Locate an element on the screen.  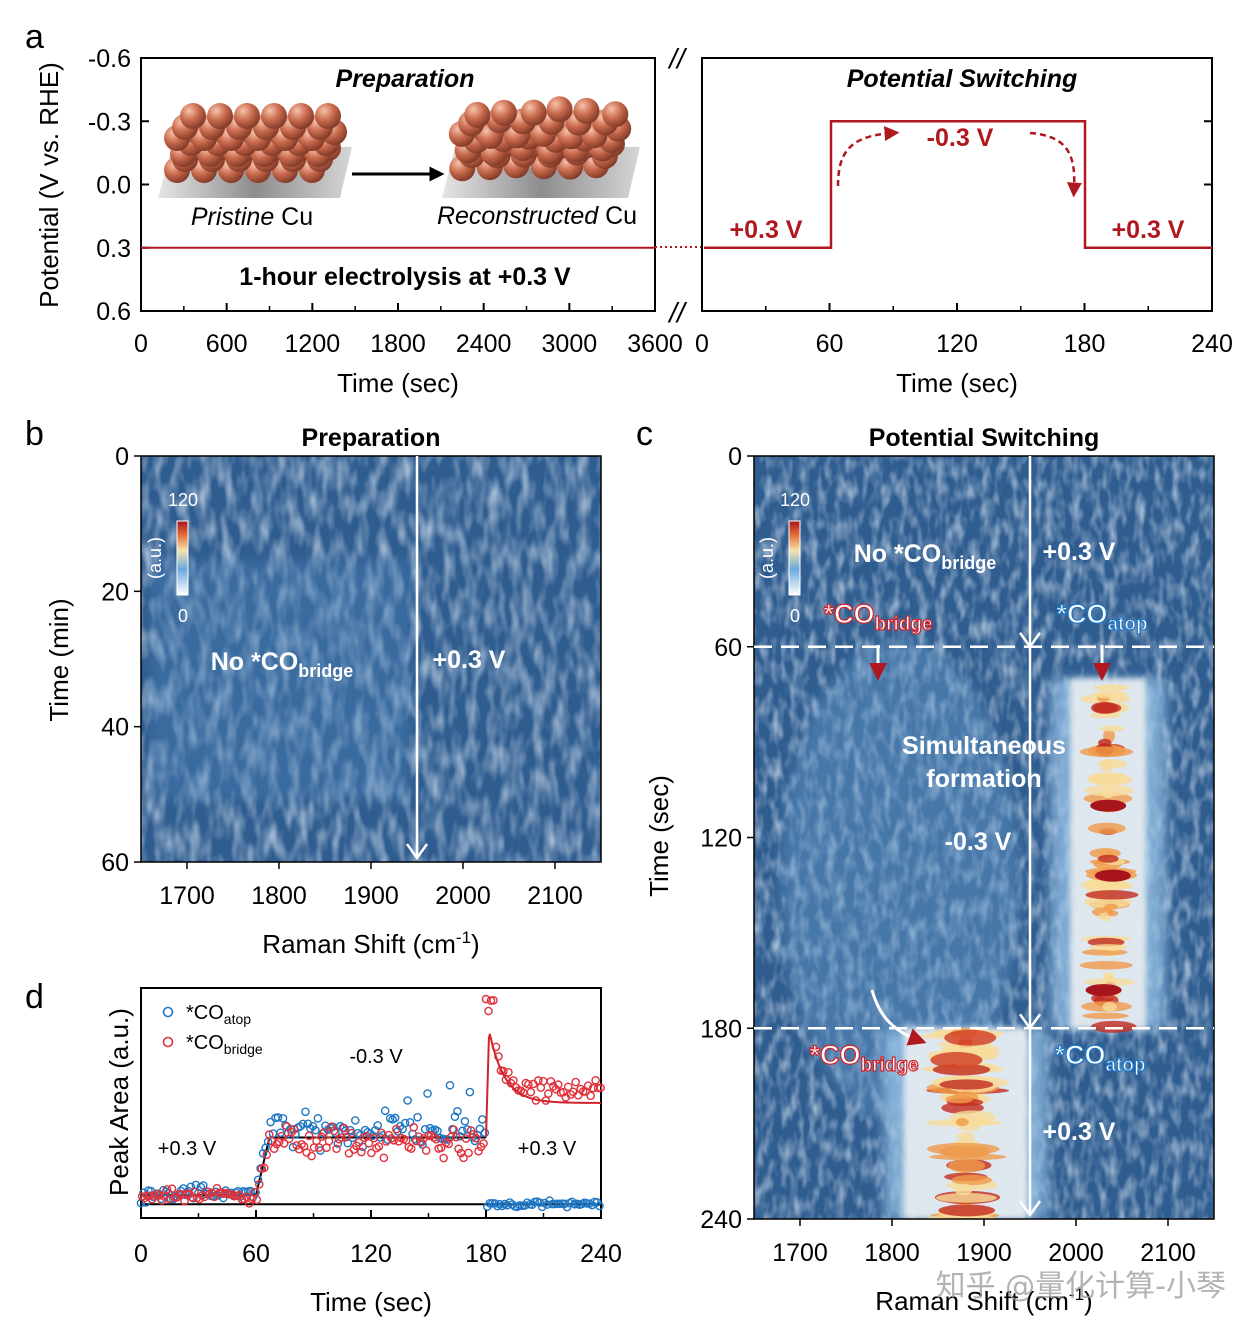
x-tick-label: 2100 is located at coordinates (1168, 1253).